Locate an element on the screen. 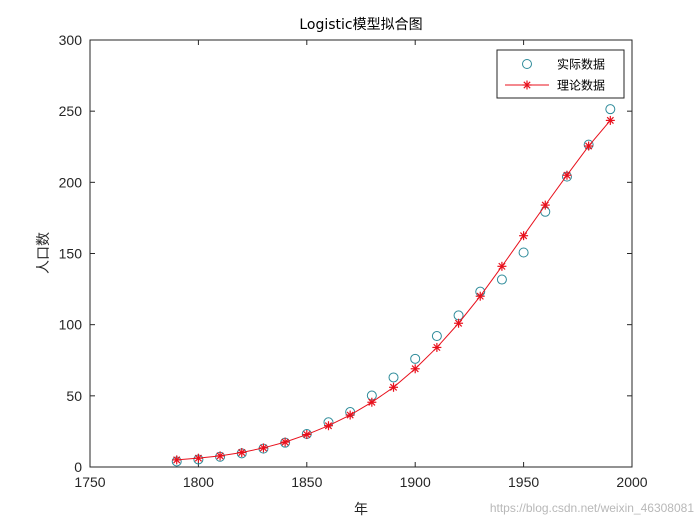  y-tick-label: 150 is located at coordinates (71, 254).